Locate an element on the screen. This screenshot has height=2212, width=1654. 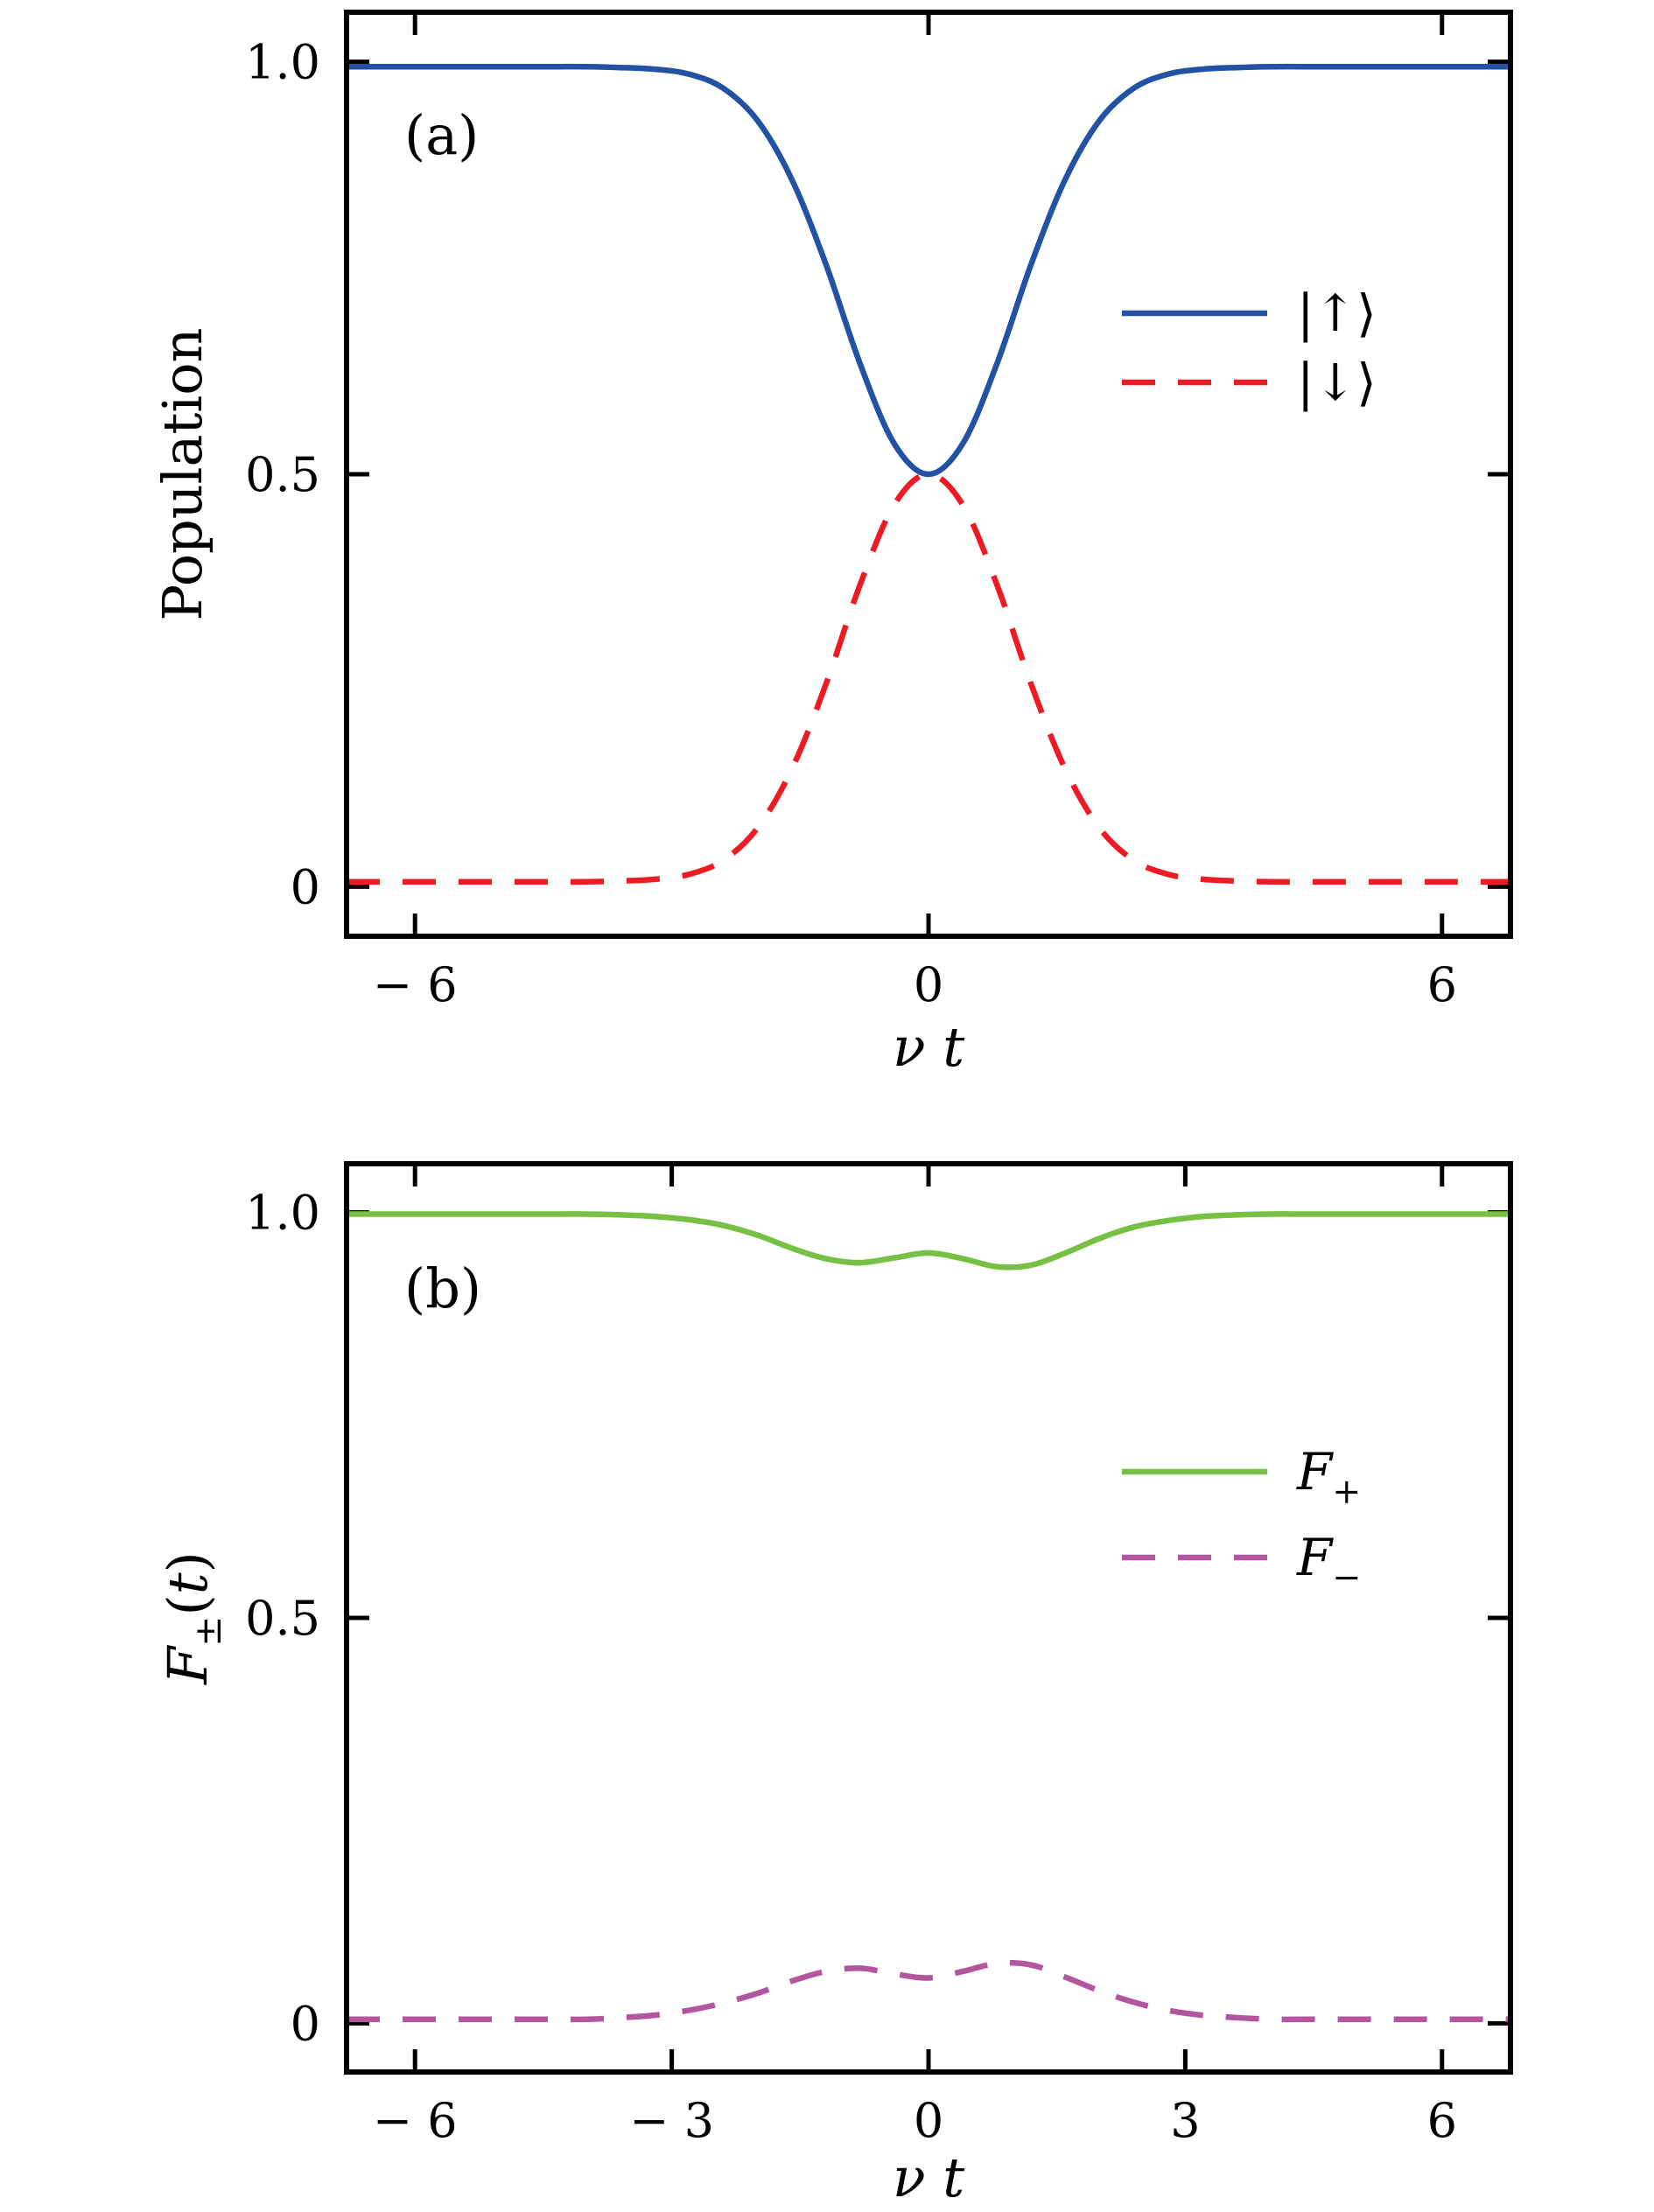
y-axis-label: Population is located at coordinates (182, 474).